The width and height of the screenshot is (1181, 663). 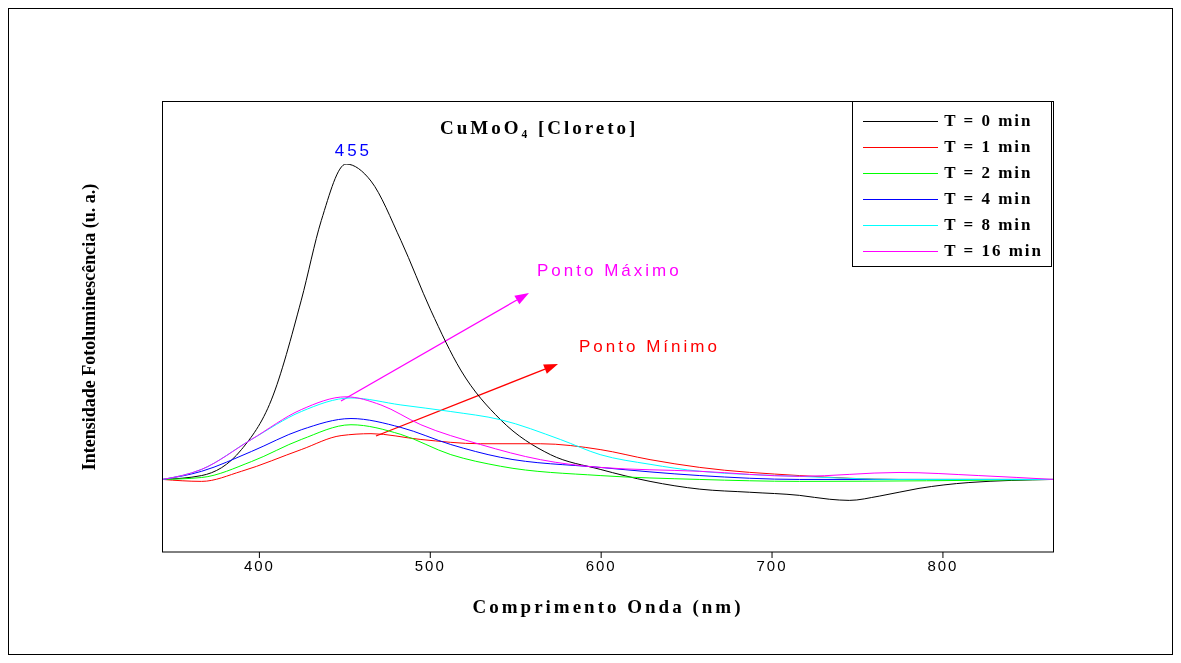 What do you see at coordinates (259, 565) in the screenshot?
I see `x-tick-label: 400` at bounding box center [259, 565].